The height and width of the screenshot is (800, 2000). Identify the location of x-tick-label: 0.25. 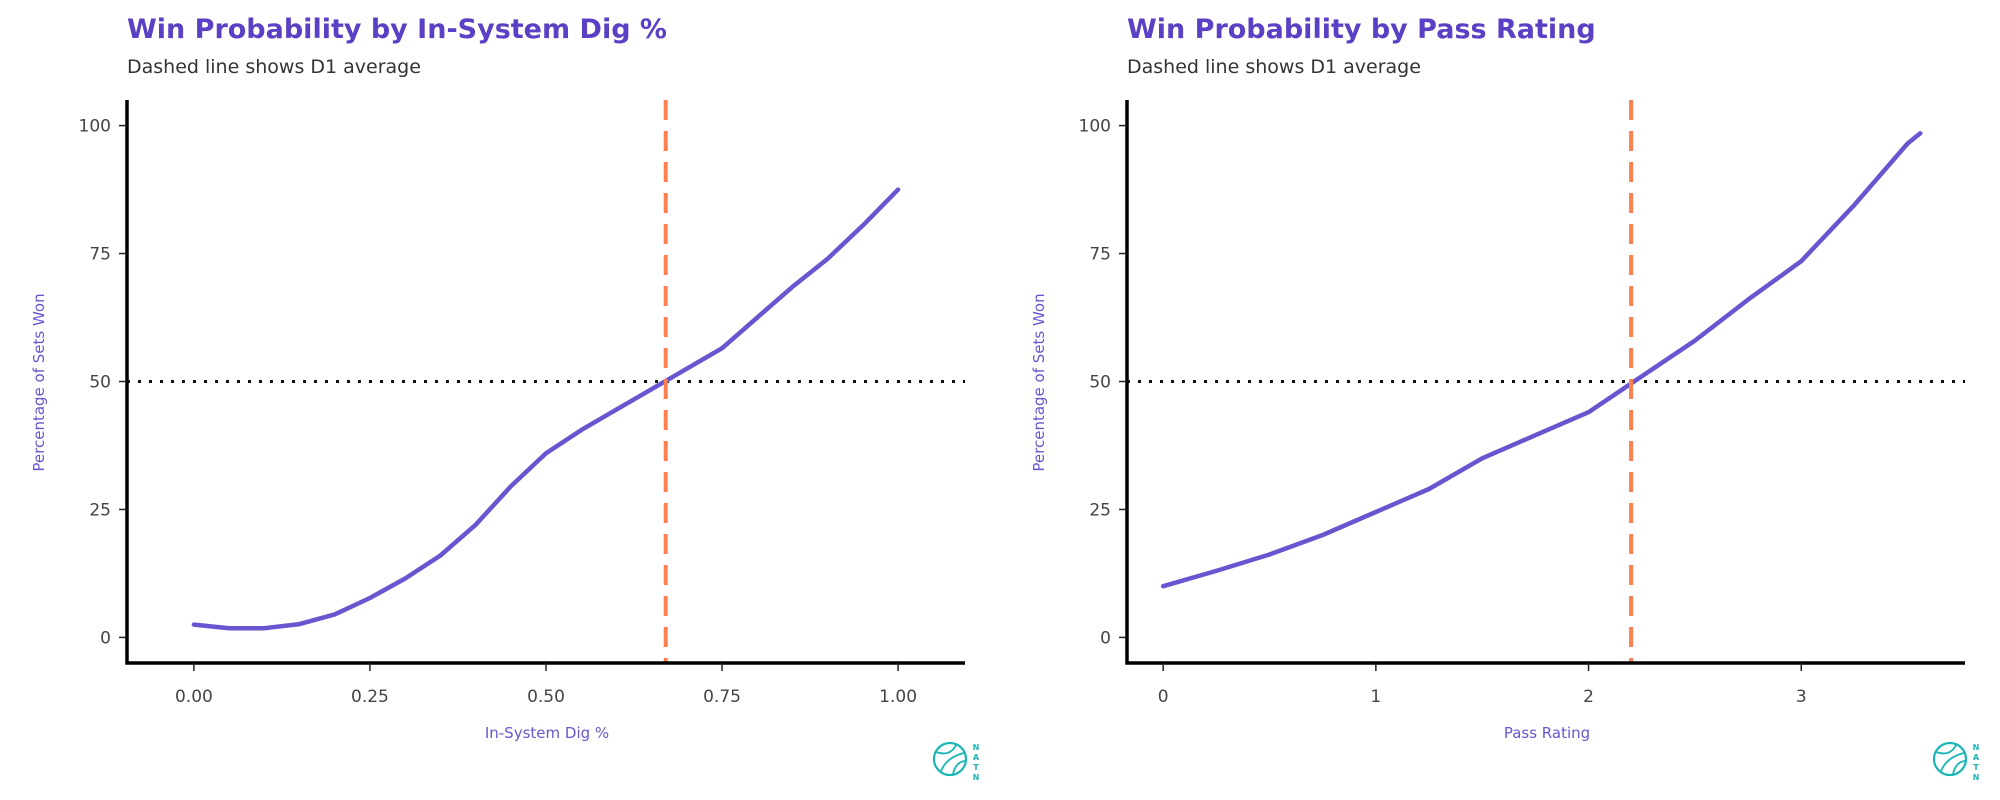
(370, 697).